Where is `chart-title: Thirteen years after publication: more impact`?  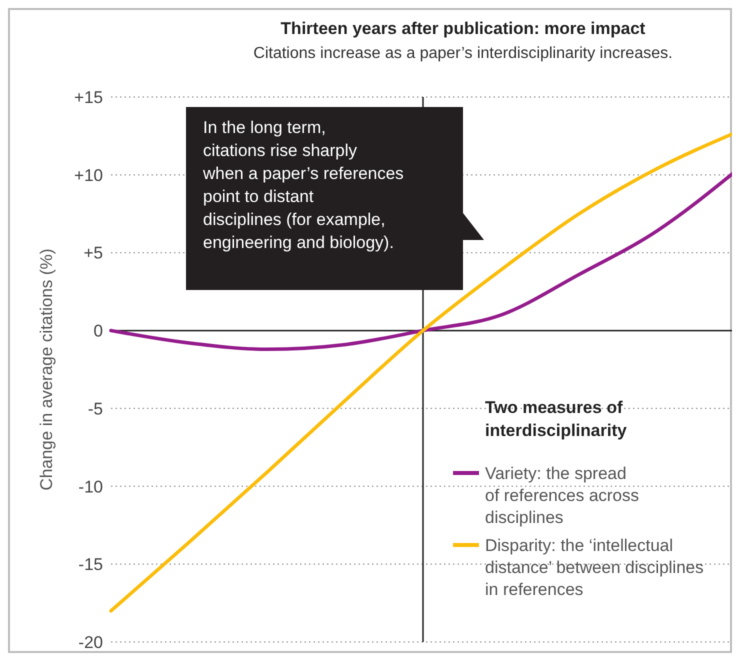
chart-title: Thirteen years after publication: more impact is located at coordinates (463, 28).